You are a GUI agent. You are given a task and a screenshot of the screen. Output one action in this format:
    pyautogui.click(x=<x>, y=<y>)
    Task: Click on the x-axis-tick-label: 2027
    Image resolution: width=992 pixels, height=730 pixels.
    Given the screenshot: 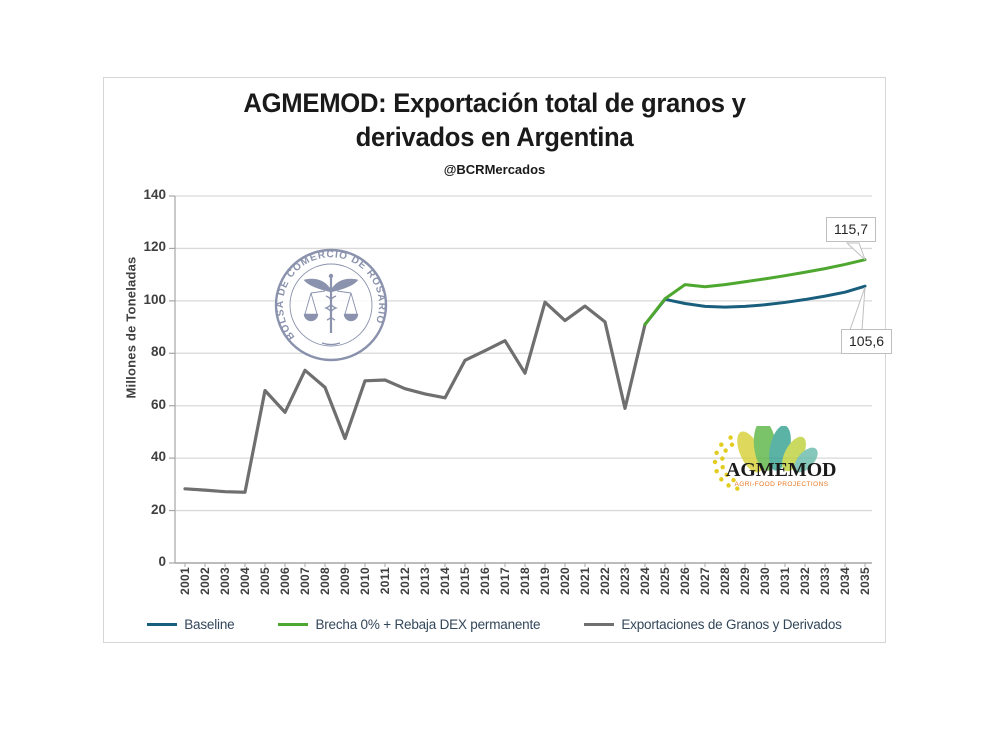 What is the action you would take?
    pyautogui.click(x=705, y=581)
    